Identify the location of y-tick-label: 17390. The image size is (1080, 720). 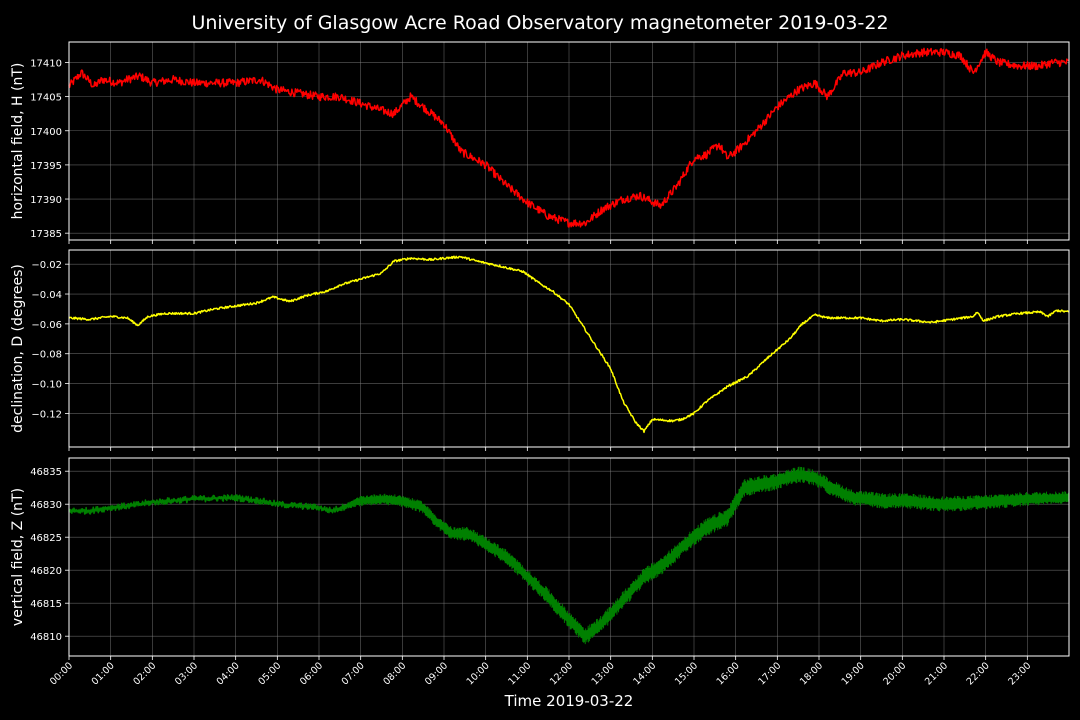
(46, 200).